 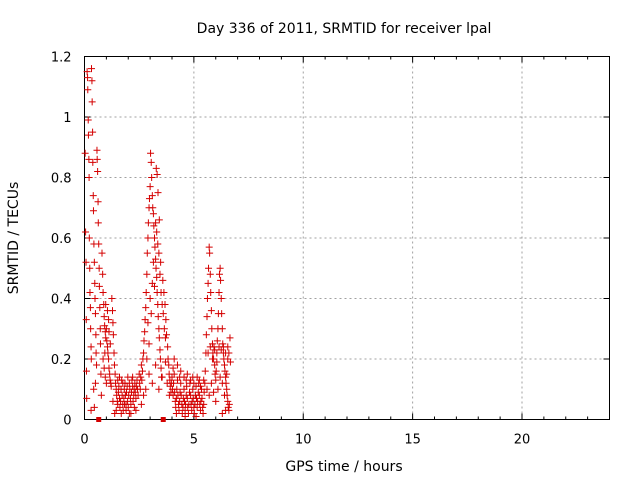 What do you see at coordinates (61, 179) in the screenshot?
I see `y-tick-label: 0.8` at bounding box center [61, 179].